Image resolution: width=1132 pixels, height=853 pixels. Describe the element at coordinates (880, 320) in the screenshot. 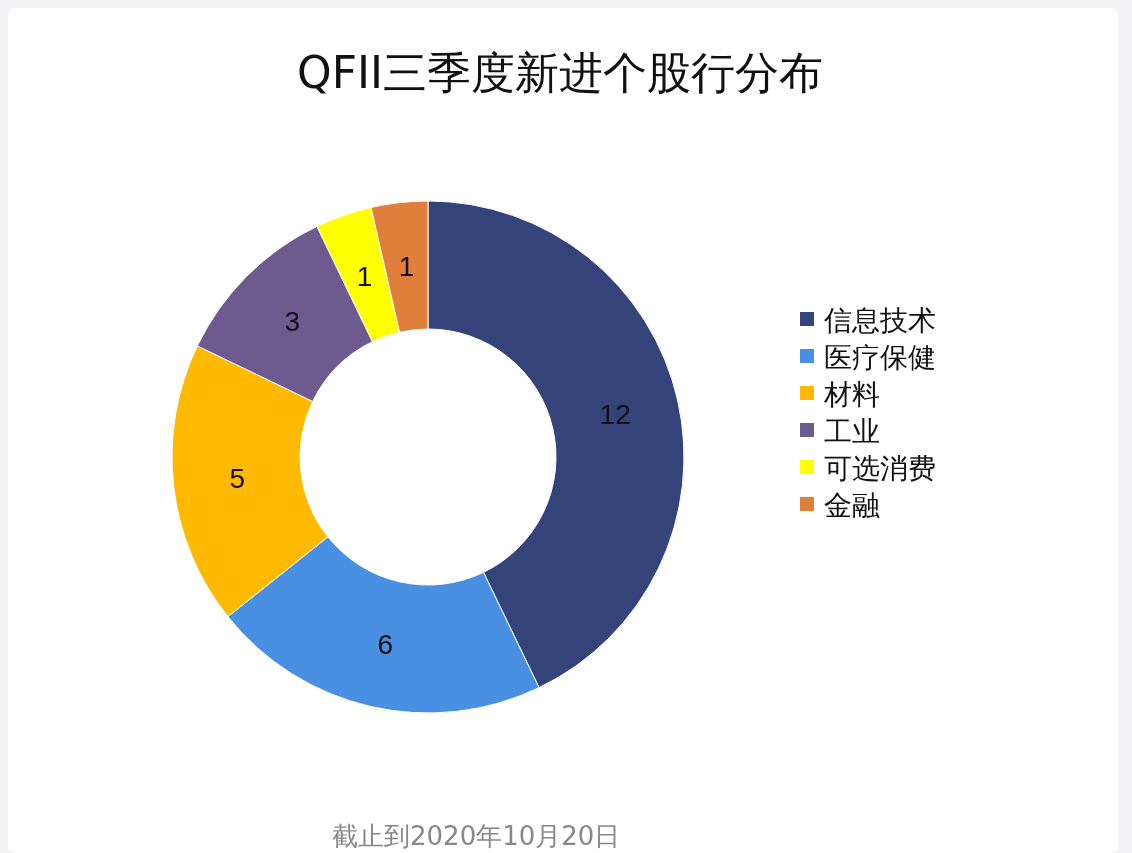

I see `legend-label: 信息技术` at that location.